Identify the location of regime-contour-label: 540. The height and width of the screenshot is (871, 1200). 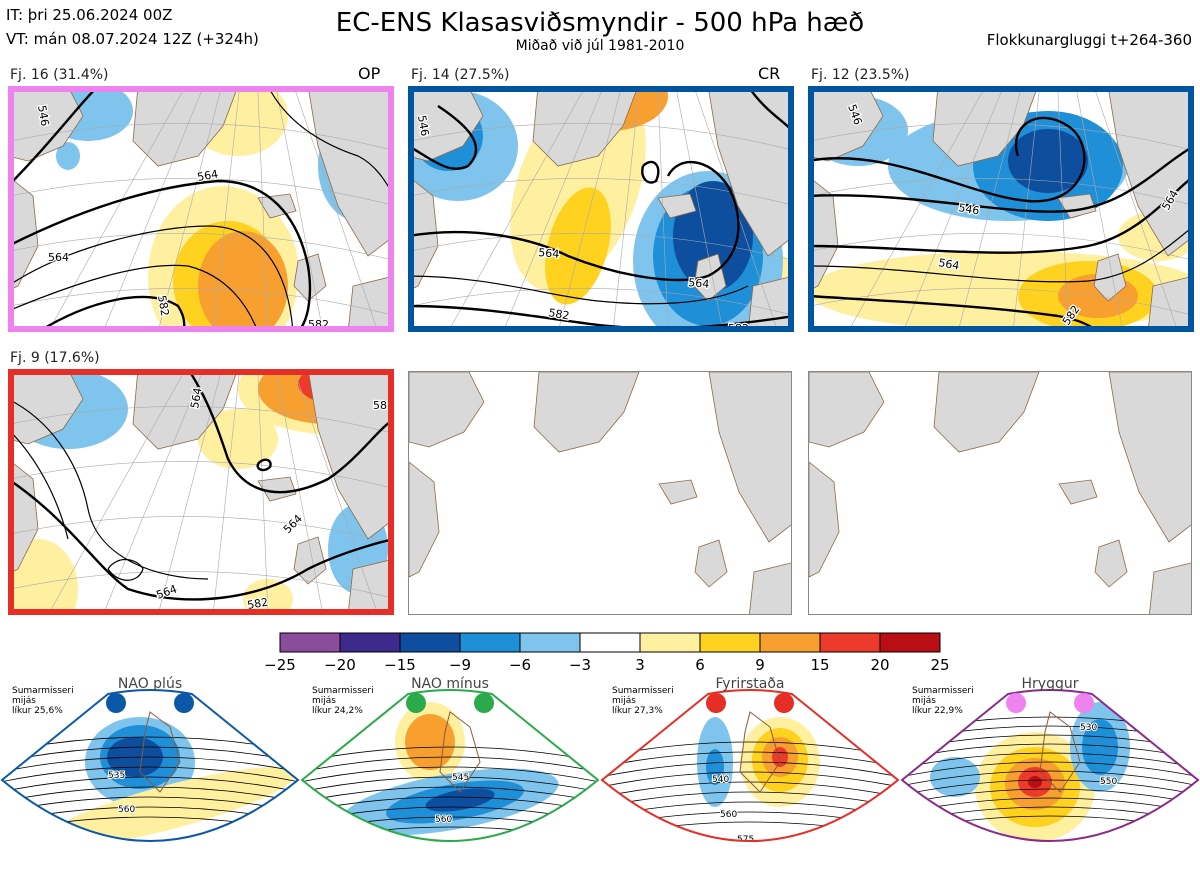
(720, 780).